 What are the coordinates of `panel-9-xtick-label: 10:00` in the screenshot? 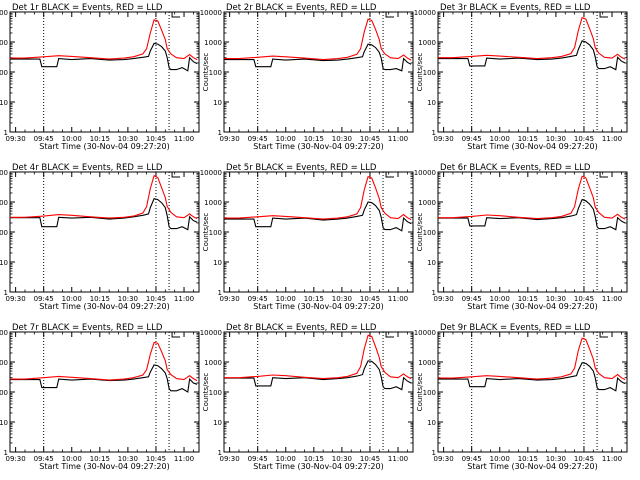 It's located at (500, 459).